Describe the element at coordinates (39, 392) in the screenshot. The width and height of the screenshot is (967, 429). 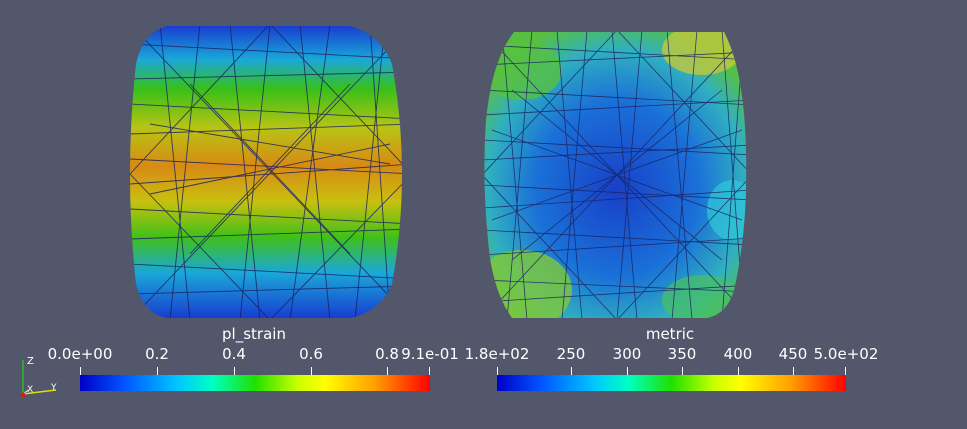
I see `y-axis-line` at that location.